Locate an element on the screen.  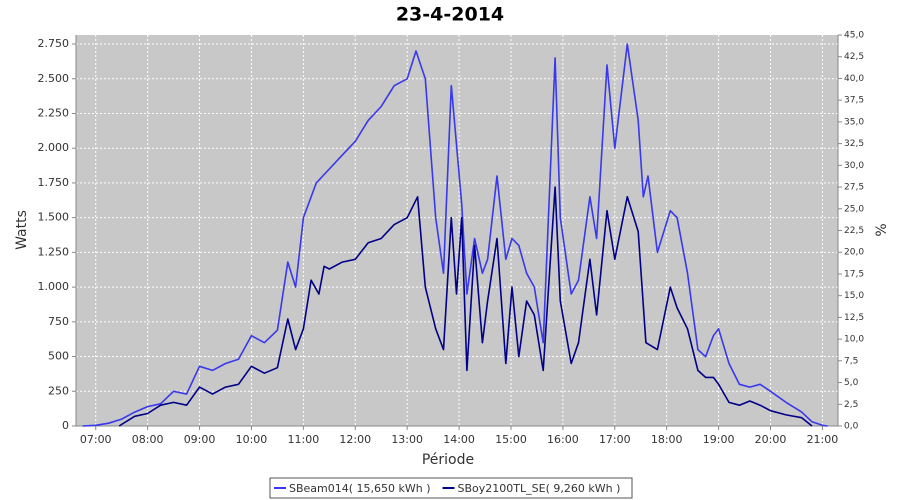
y2-tick-label: 17,5 is located at coordinates (854, 274).